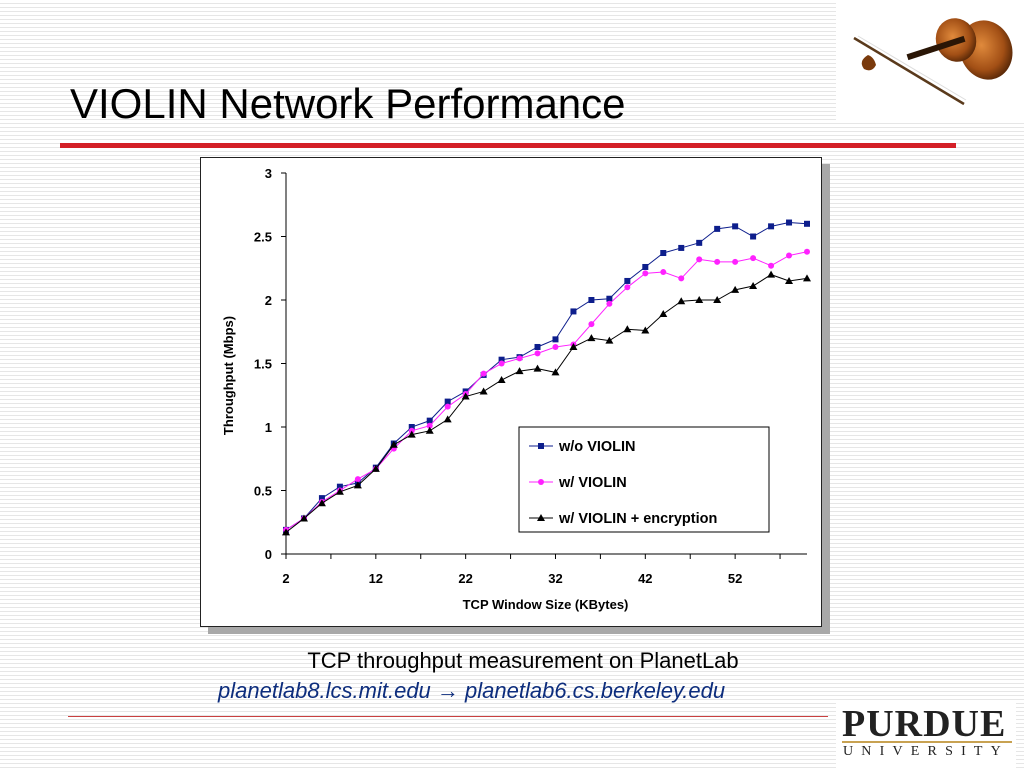 Image resolution: width=1024 pixels, height=768 pixels. Describe the element at coordinates (263, 237) in the screenshot. I see `y-tick-label: 2.5` at that location.